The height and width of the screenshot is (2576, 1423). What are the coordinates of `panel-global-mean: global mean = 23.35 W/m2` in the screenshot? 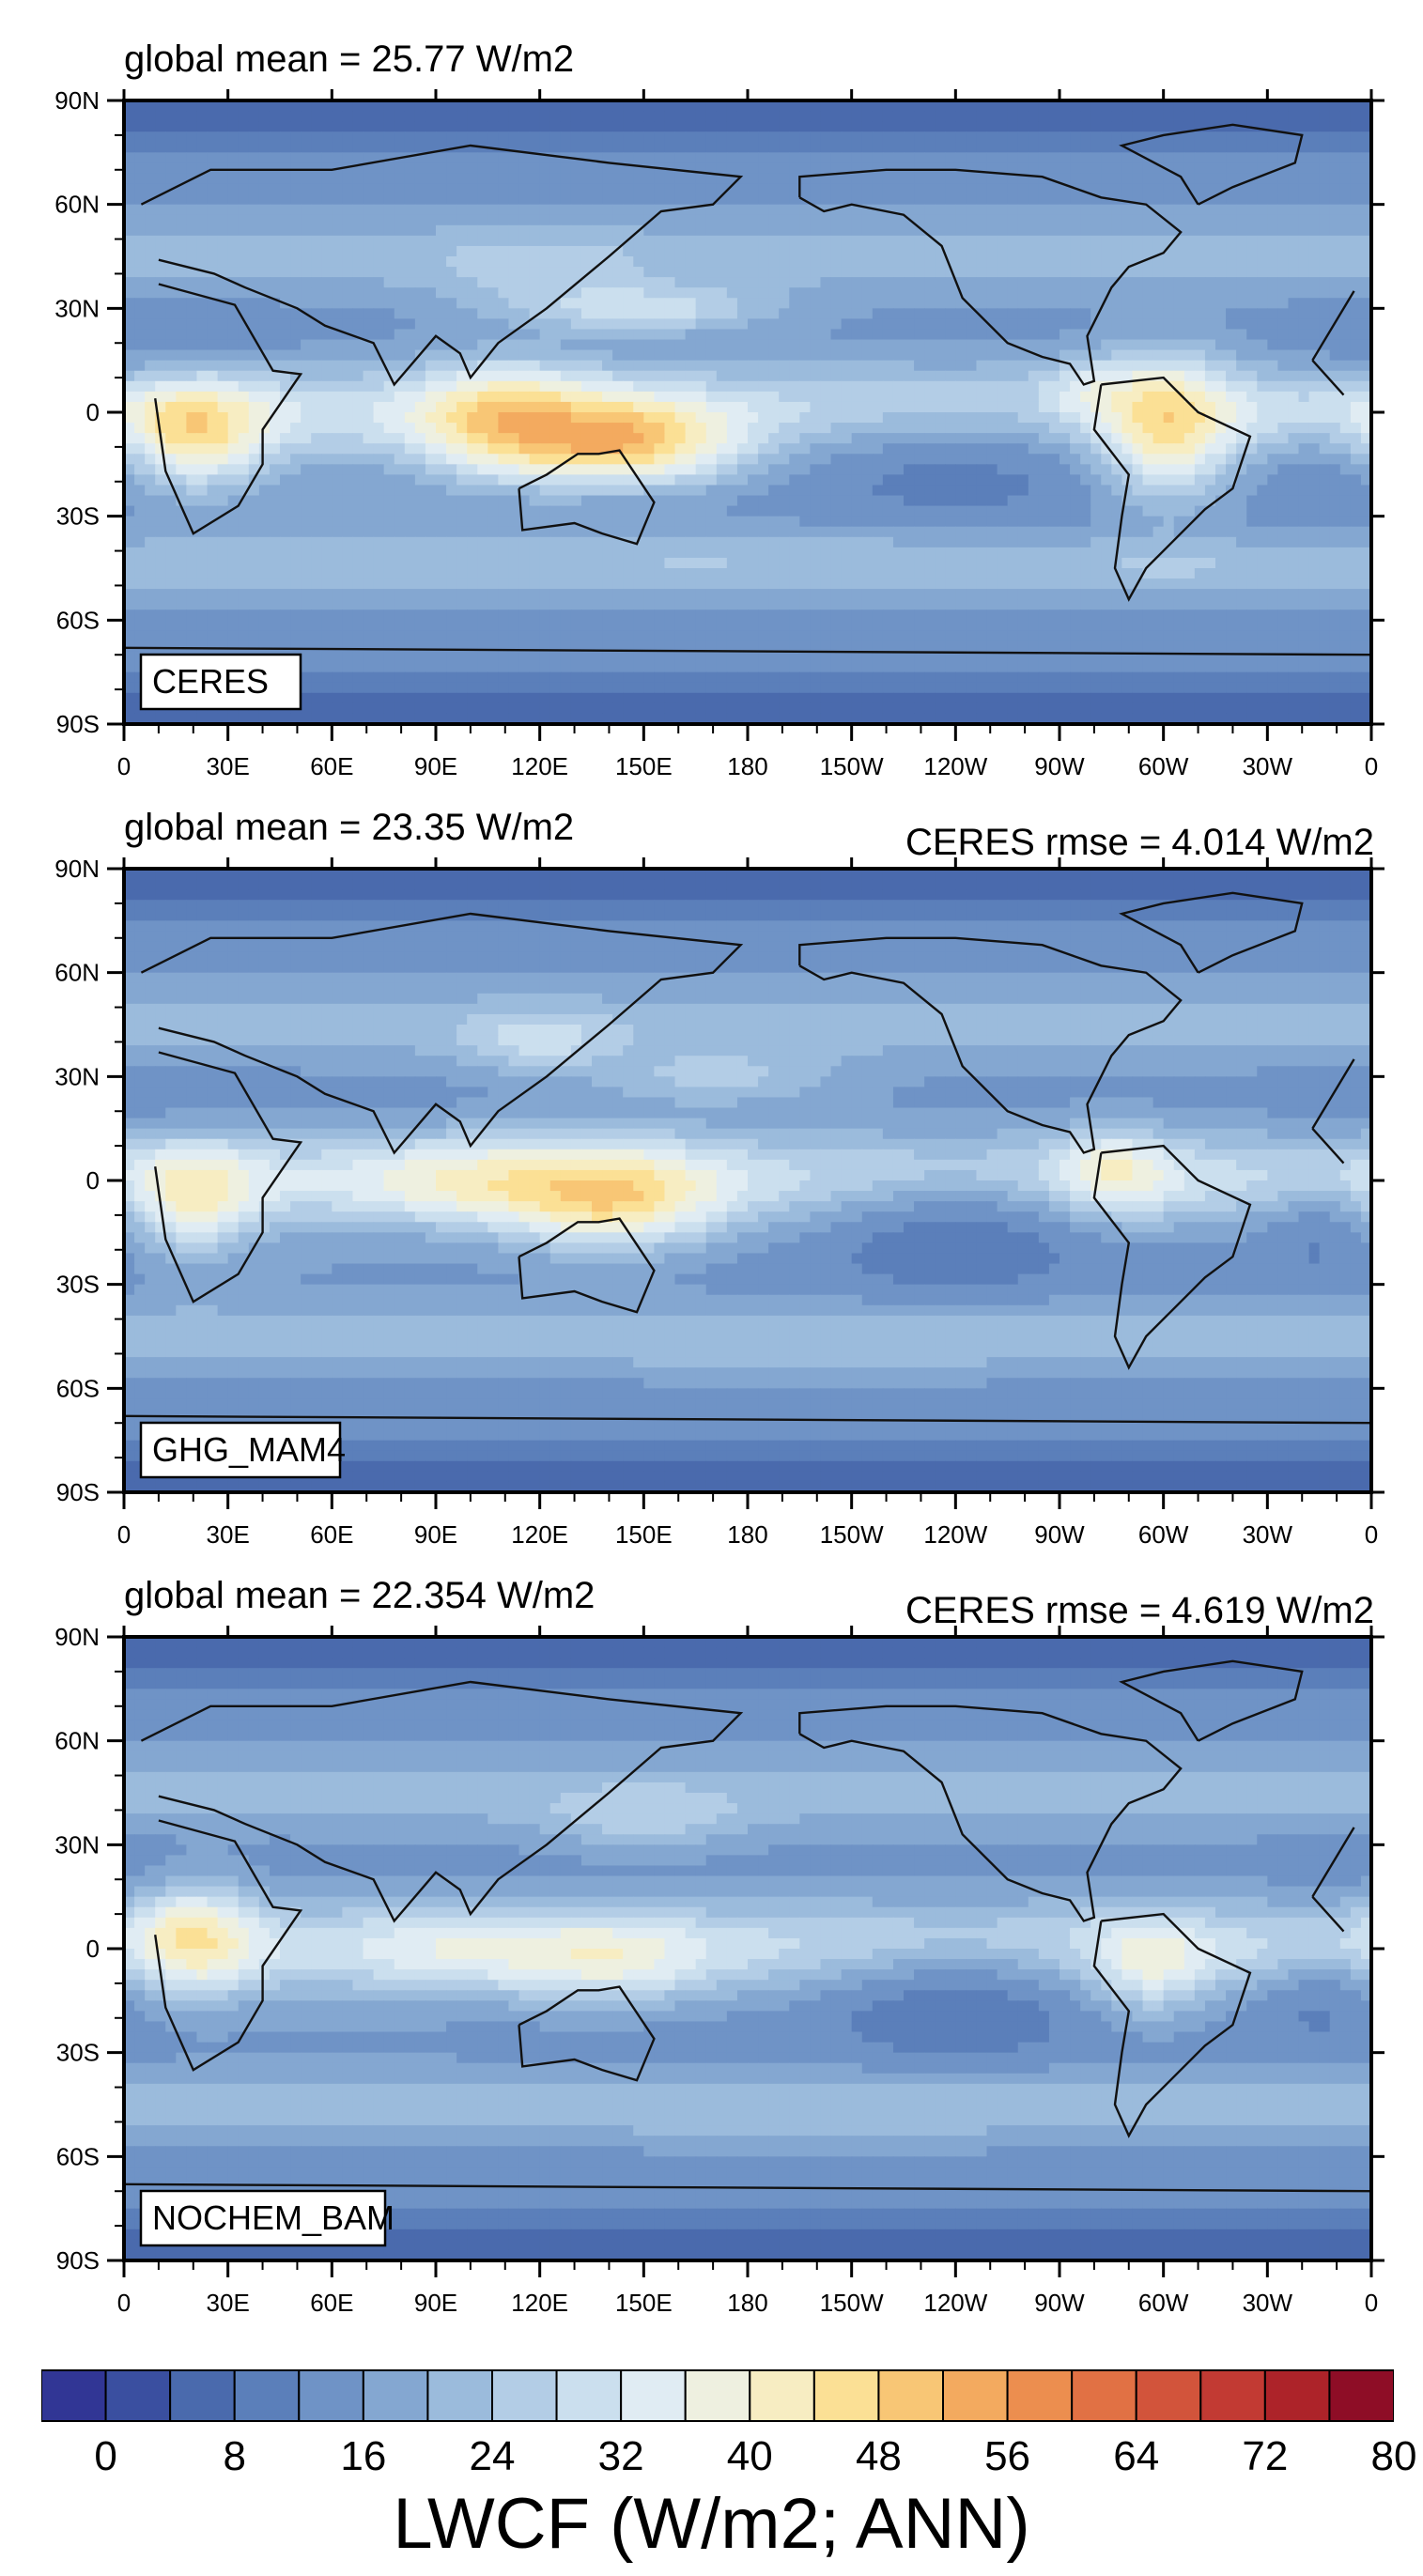 It's located at (349, 827).